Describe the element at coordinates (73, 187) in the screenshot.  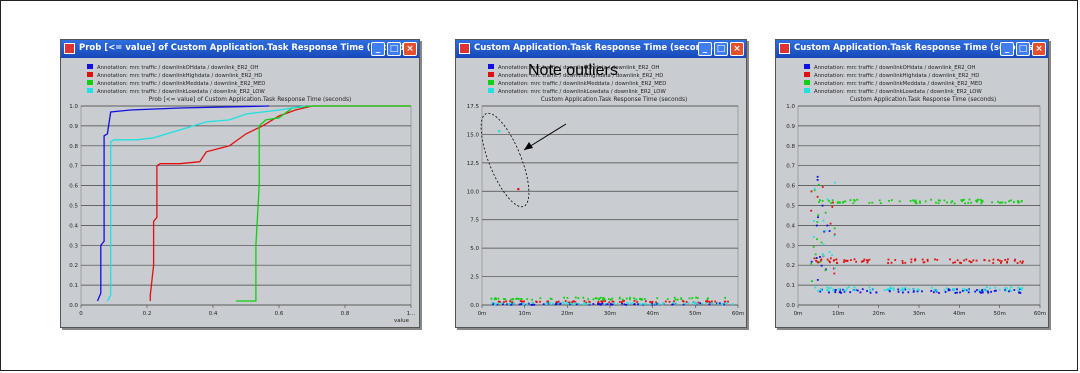
I see `y-tick-label: 0.6` at that location.